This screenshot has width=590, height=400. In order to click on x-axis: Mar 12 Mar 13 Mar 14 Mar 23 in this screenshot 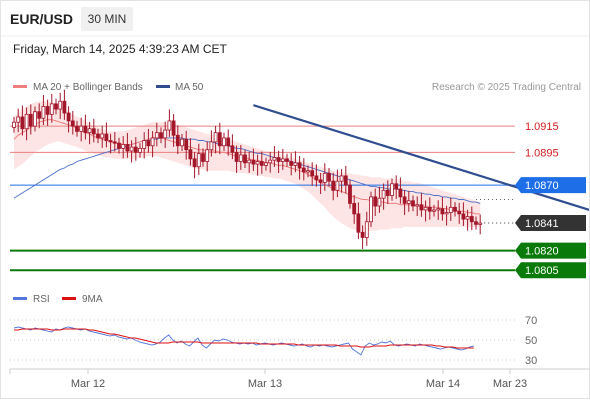, I will do `click(268, 379)`.